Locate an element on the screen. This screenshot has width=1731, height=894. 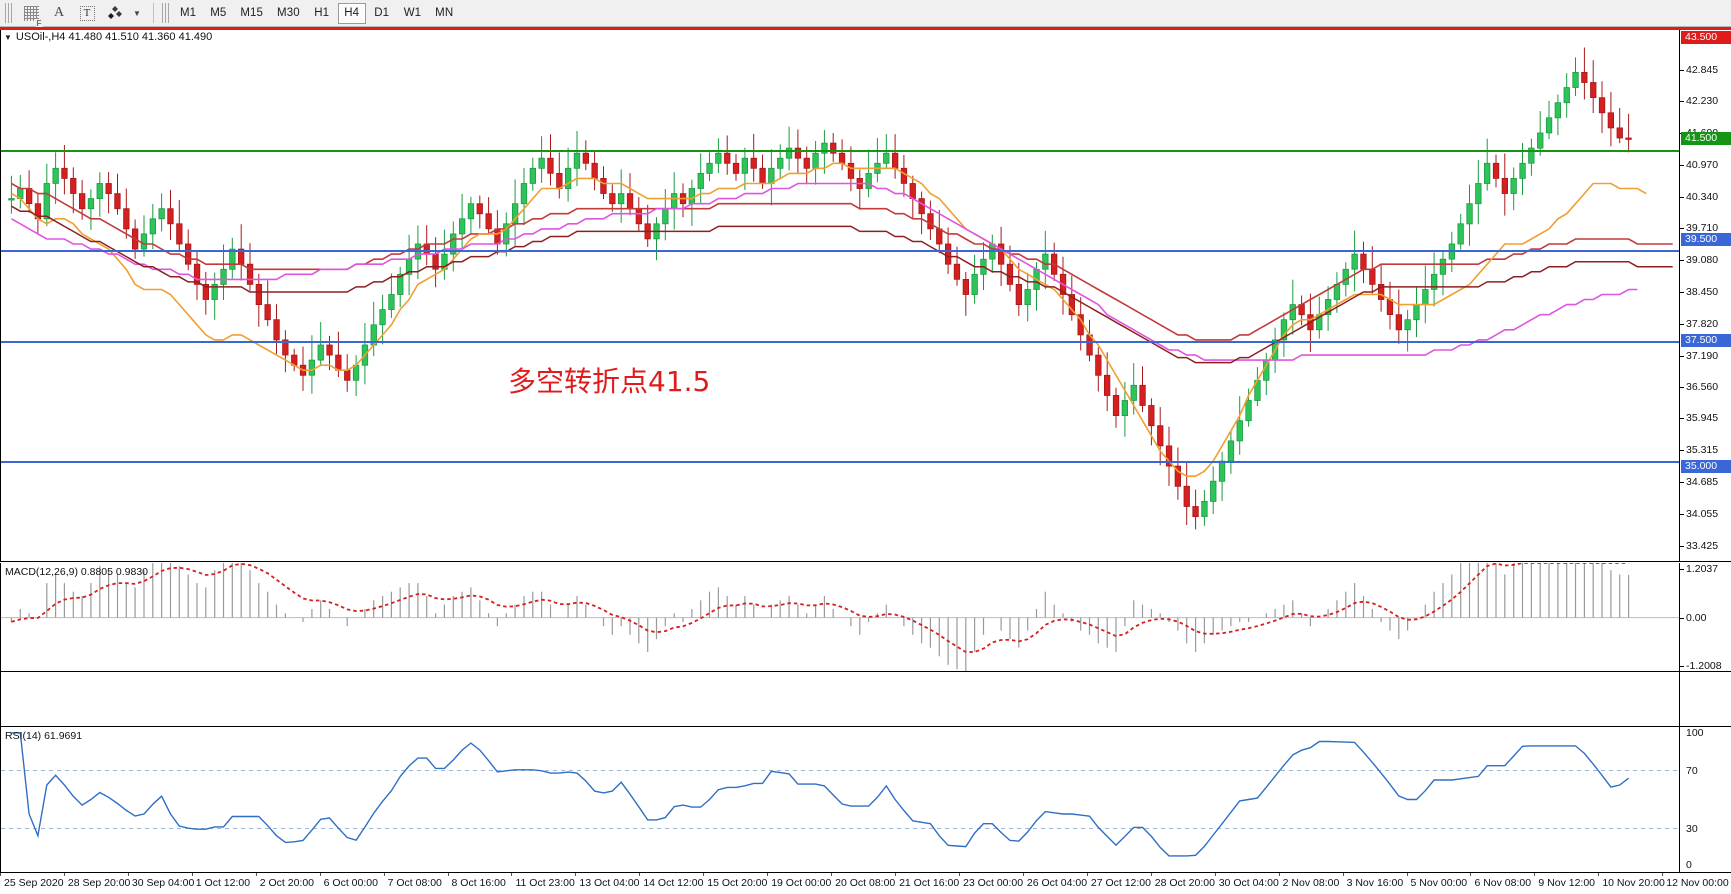
price-tick-label: 37.820 is located at coordinates (1702, 323).